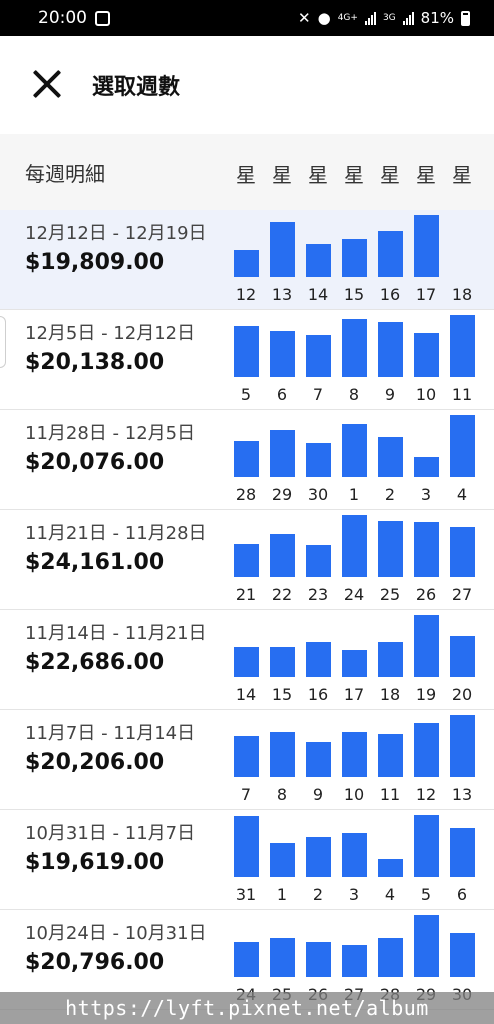 This screenshot has width=494, height=1024. What do you see at coordinates (389, 17) in the screenshot?
I see `network-3g-label: 3G` at bounding box center [389, 17].